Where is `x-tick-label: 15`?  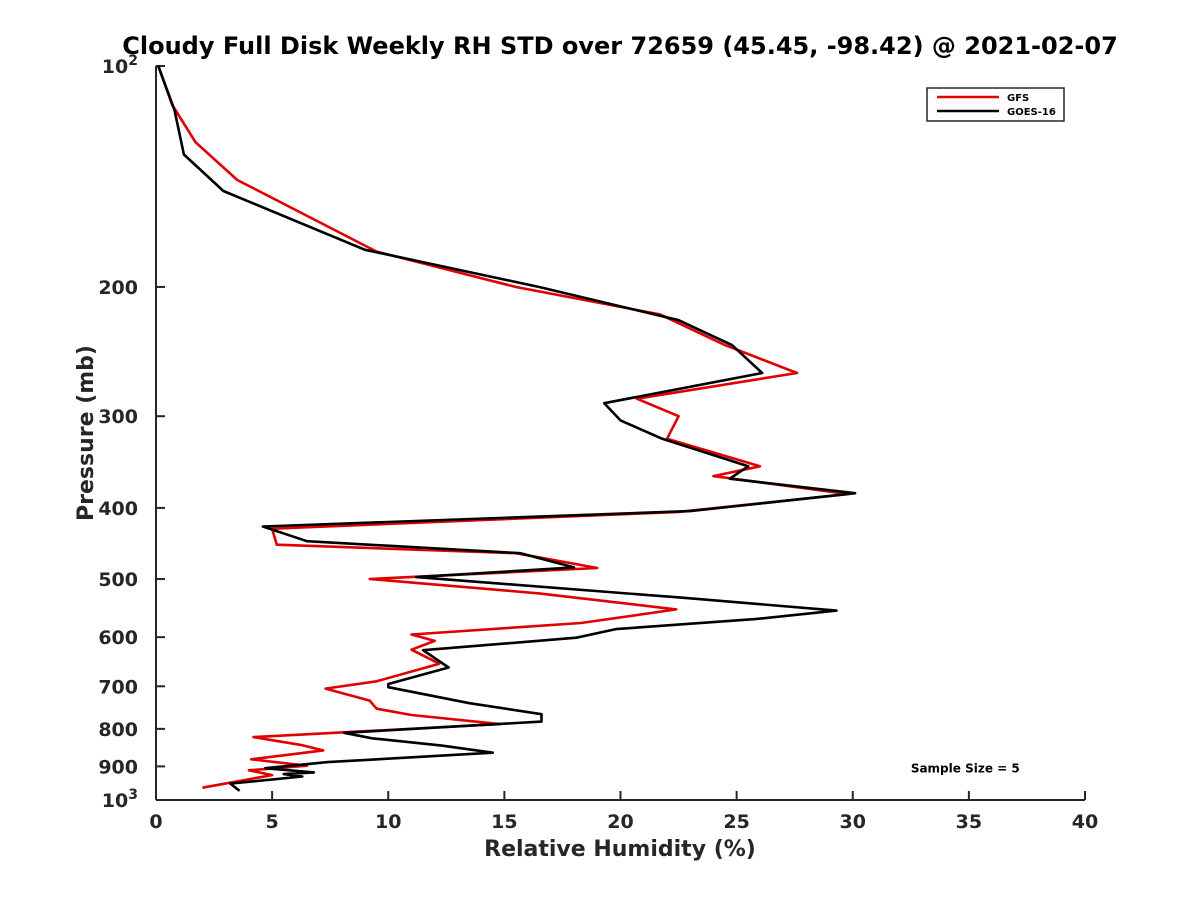 x-tick-label: 15 is located at coordinates (504, 822).